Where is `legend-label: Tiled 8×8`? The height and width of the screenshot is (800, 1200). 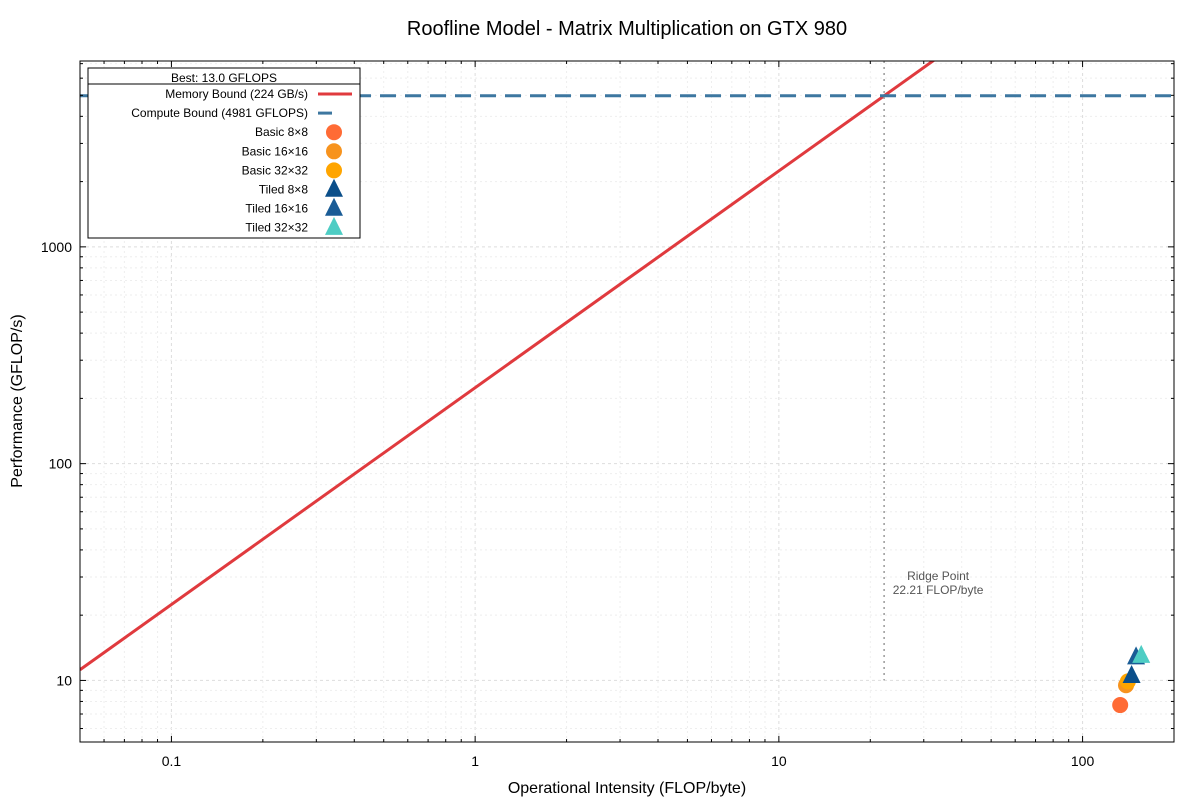
legend-label: Tiled 8×8 is located at coordinates (284, 190).